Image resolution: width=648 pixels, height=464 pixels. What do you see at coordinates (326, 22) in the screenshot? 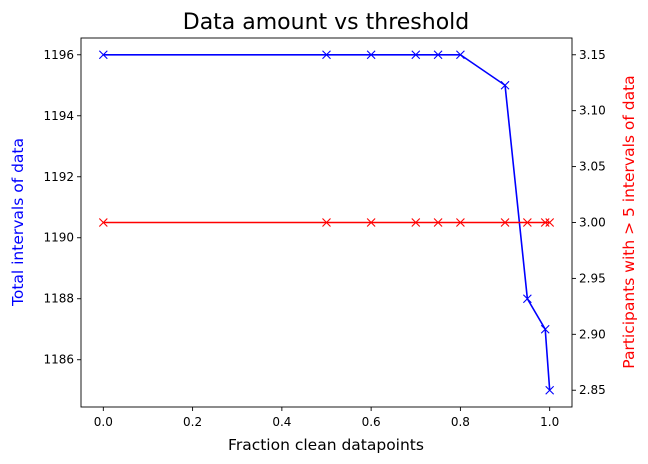
I see `chart-title: Data amount vs threshold` at bounding box center [326, 22].